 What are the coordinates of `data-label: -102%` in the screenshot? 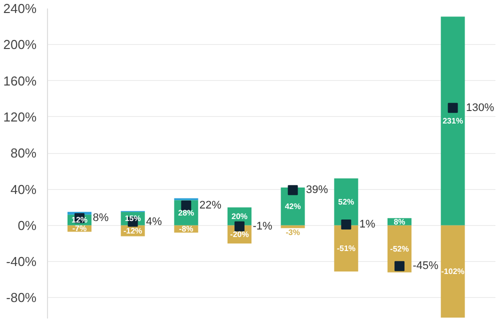 It's located at (452, 271).